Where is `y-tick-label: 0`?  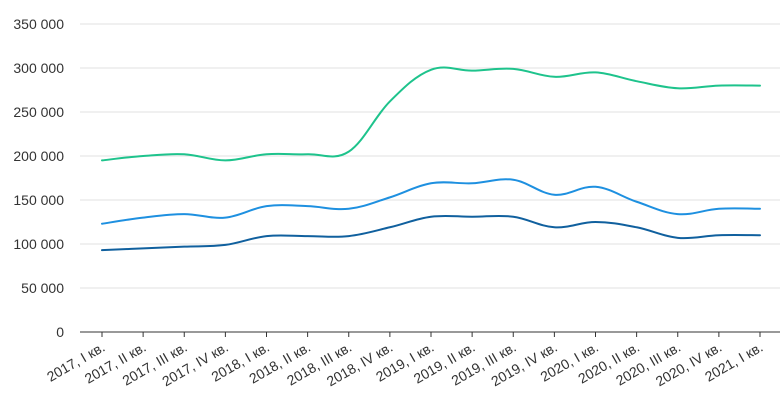
y-tick-label: 0 is located at coordinates (60, 332).